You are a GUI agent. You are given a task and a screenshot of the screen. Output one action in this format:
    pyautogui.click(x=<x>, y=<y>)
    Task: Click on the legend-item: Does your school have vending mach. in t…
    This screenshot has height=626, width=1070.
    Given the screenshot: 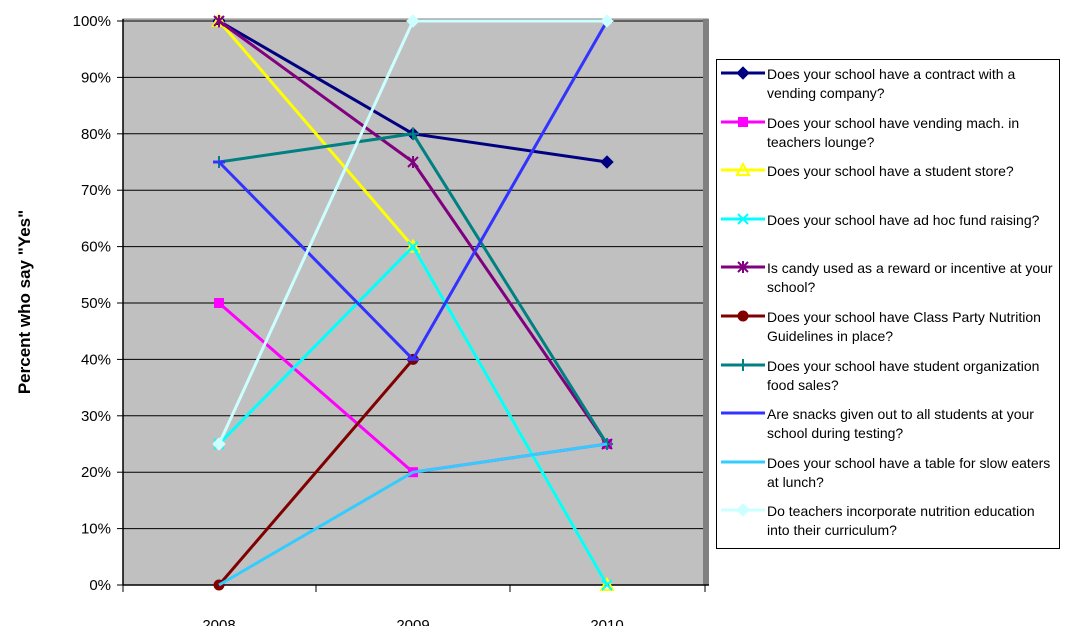 What is the action you would take?
    pyautogui.click(x=888, y=135)
    